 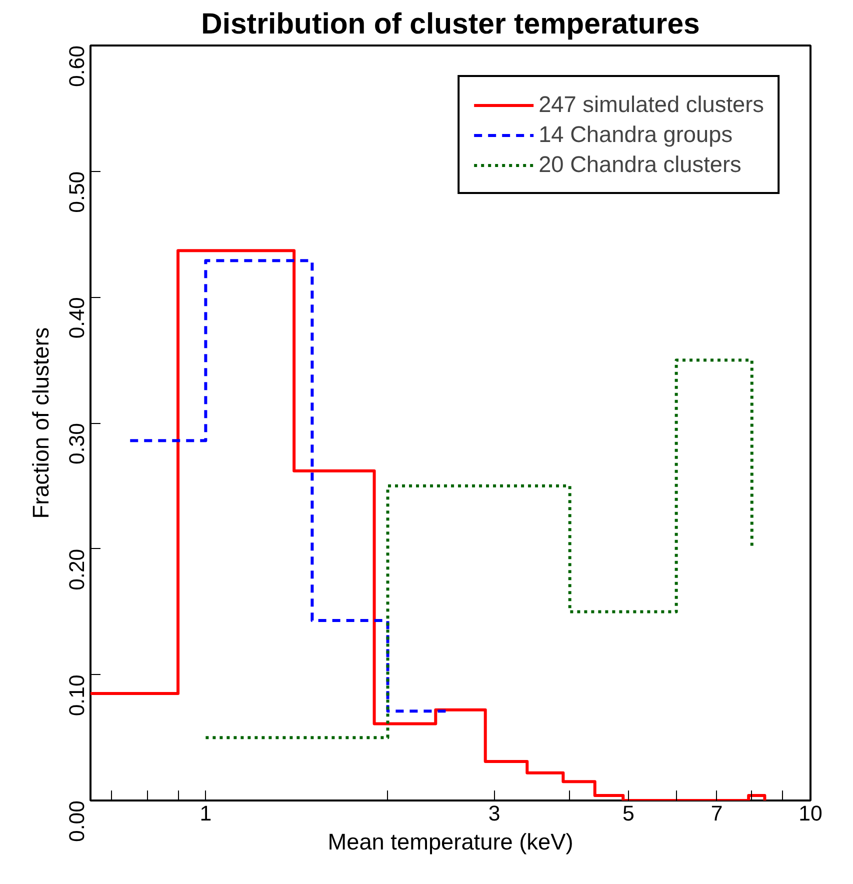 I want to click on x-axis-title: Mean temperature (keV), so click(x=451, y=841).